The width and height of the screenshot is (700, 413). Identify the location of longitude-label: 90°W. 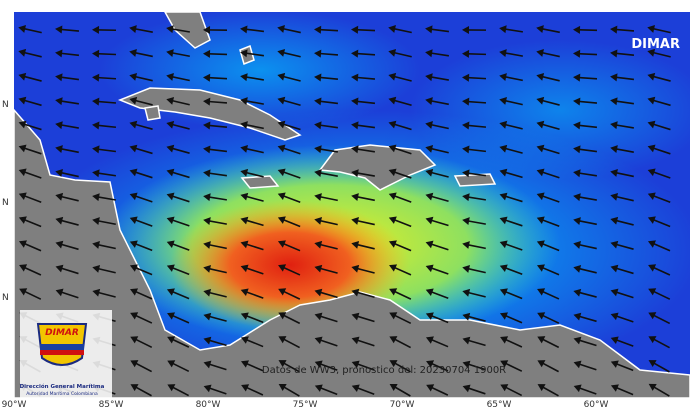
(14, 404).